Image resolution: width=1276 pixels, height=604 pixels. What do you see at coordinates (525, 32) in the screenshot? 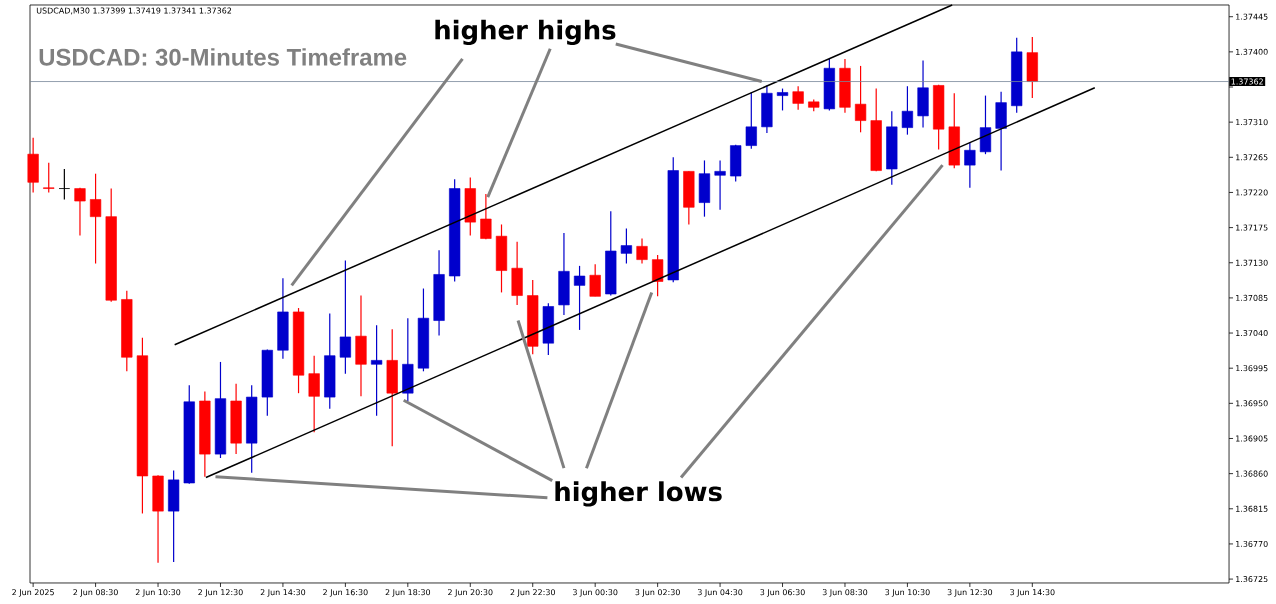
I see `annotation: higher highs` at bounding box center [525, 32].